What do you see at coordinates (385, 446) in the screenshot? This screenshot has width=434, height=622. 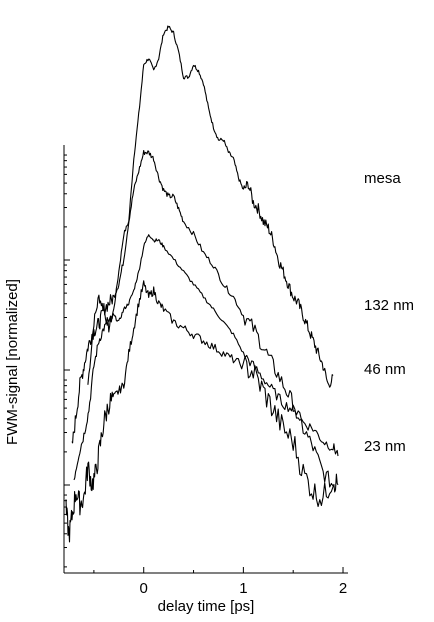 I see `series-label: 23 nm` at bounding box center [385, 446].